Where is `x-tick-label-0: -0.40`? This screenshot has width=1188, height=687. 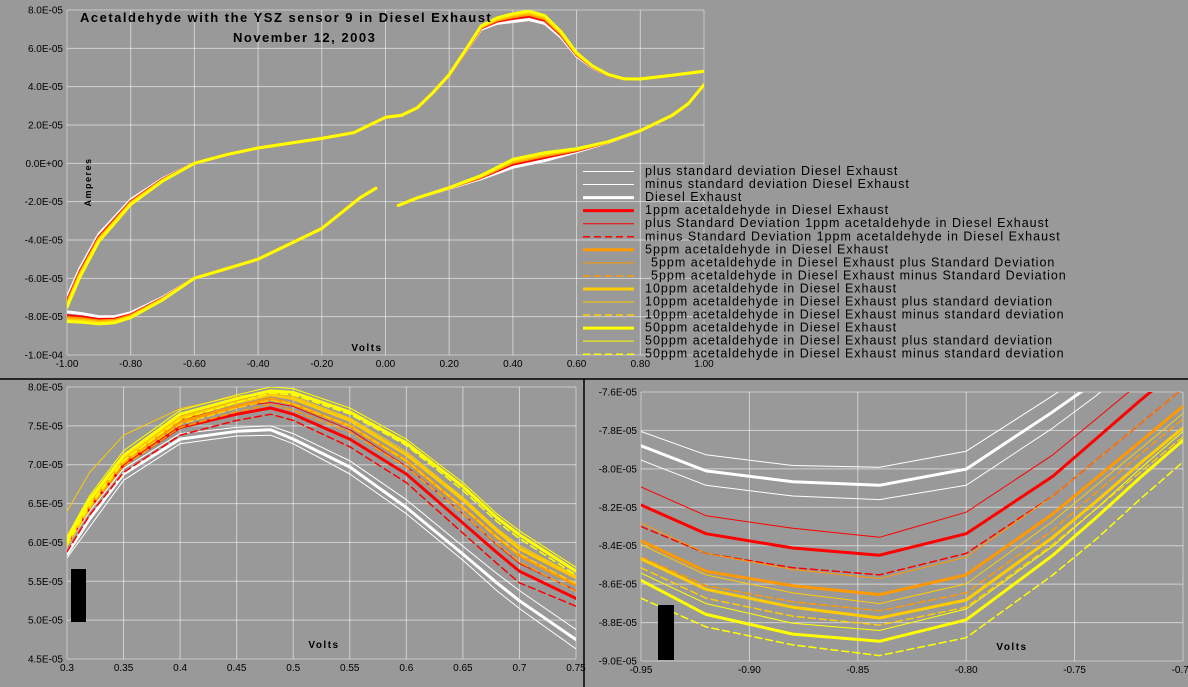 x-tick-label-0: -0.40 is located at coordinates (258, 364).